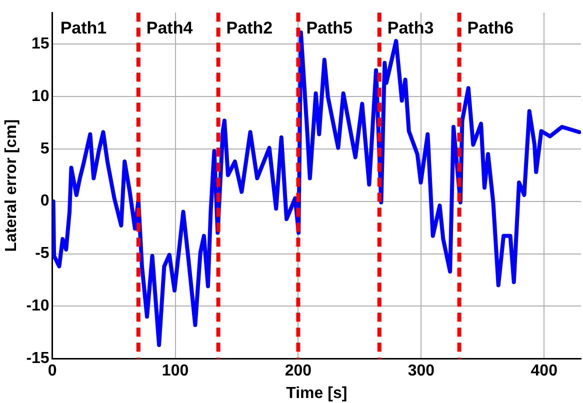 This screenshot has width=583, height=403. What do you see at coordinates (175, 371) in the screenshot?
I see `x-tick-label: 100` at bounding box center [175, 371].